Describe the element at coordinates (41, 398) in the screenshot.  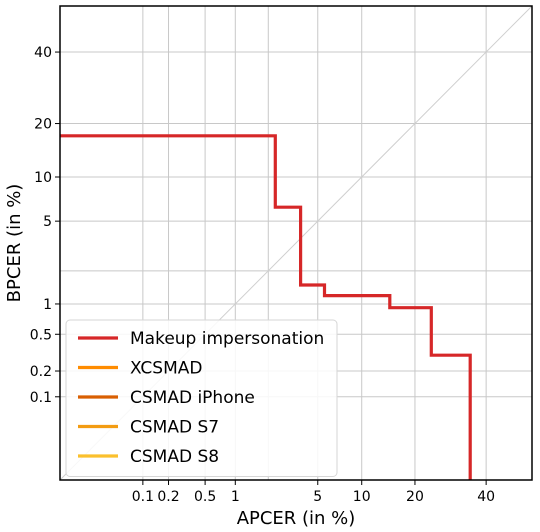
I see `y-tick-label: 0.1` at that location.